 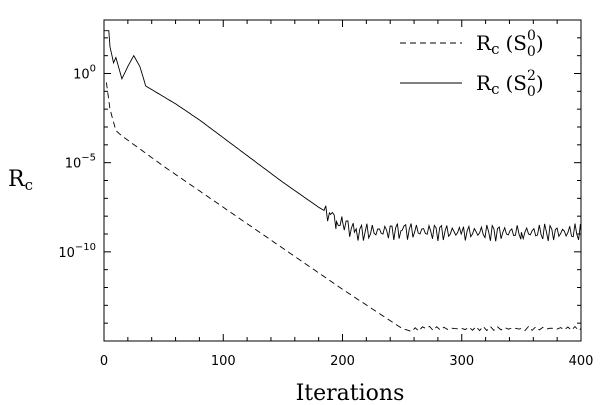 What do you see at coordinates (342, 361) in the screenshot?
I see `x-tick-label-2: 200` at bounding box center [342, 361].